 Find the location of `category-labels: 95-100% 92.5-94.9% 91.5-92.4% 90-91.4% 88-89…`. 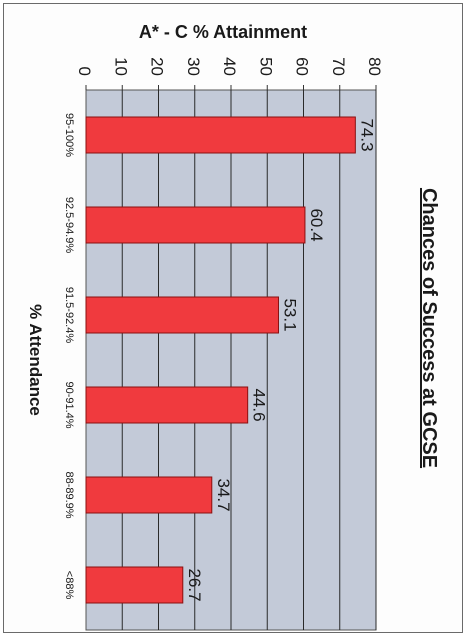

category-labels: 95-100% 92.5-94.9% 91.5-92.4% 90-91.4% 88-89… is located at coordinates (69, 356).